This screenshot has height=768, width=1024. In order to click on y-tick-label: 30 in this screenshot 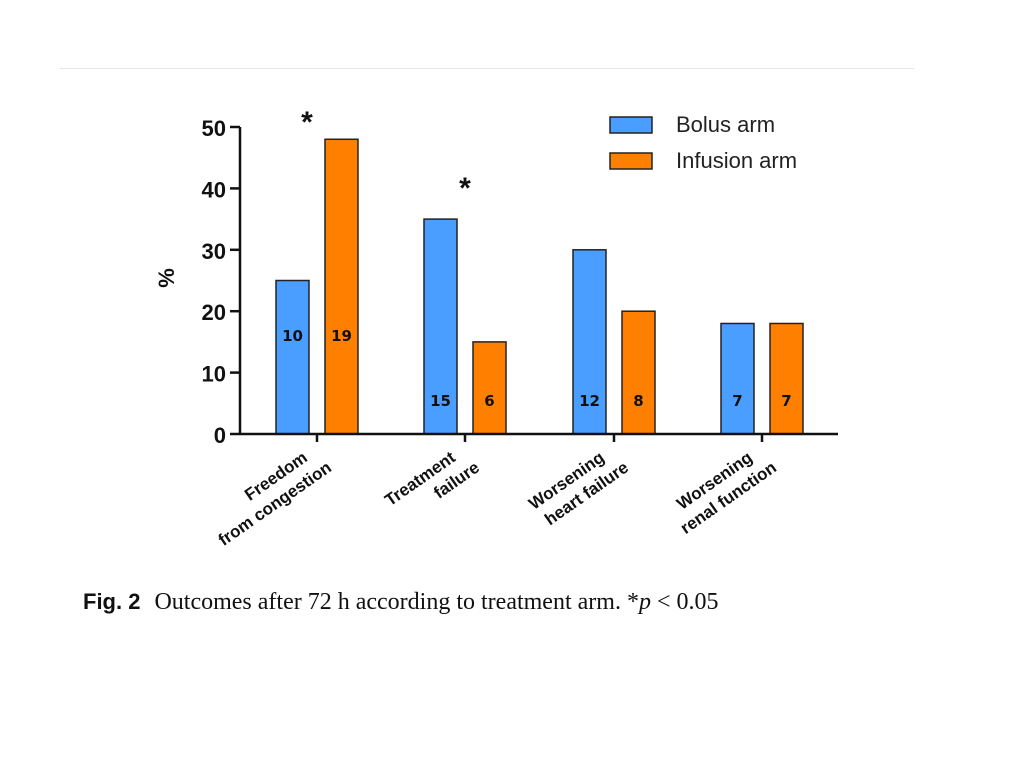, I will do `click(214, 251)`.